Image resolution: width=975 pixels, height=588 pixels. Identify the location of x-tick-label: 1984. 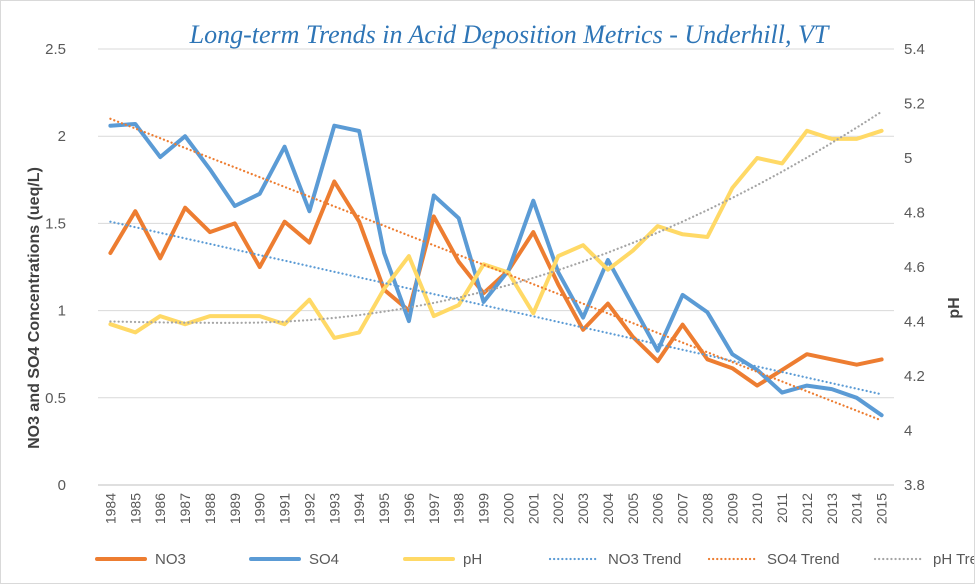
(110, 508).